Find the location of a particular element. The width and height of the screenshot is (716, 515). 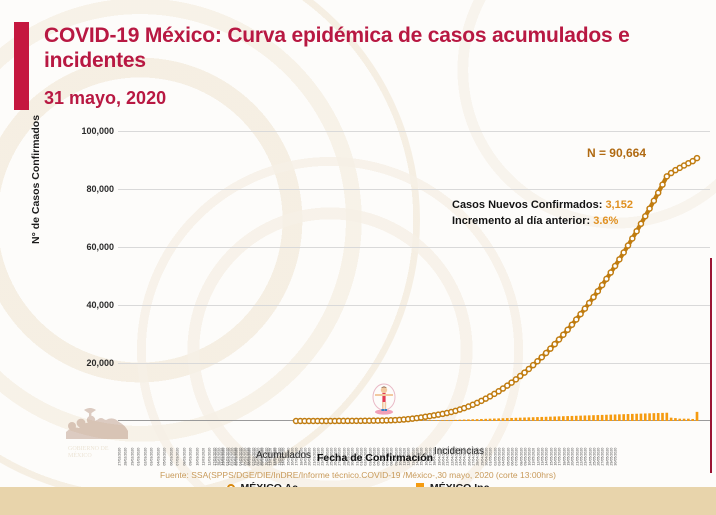

segment-label-incidencias: Incidencias is located at coordinates (459, 451).